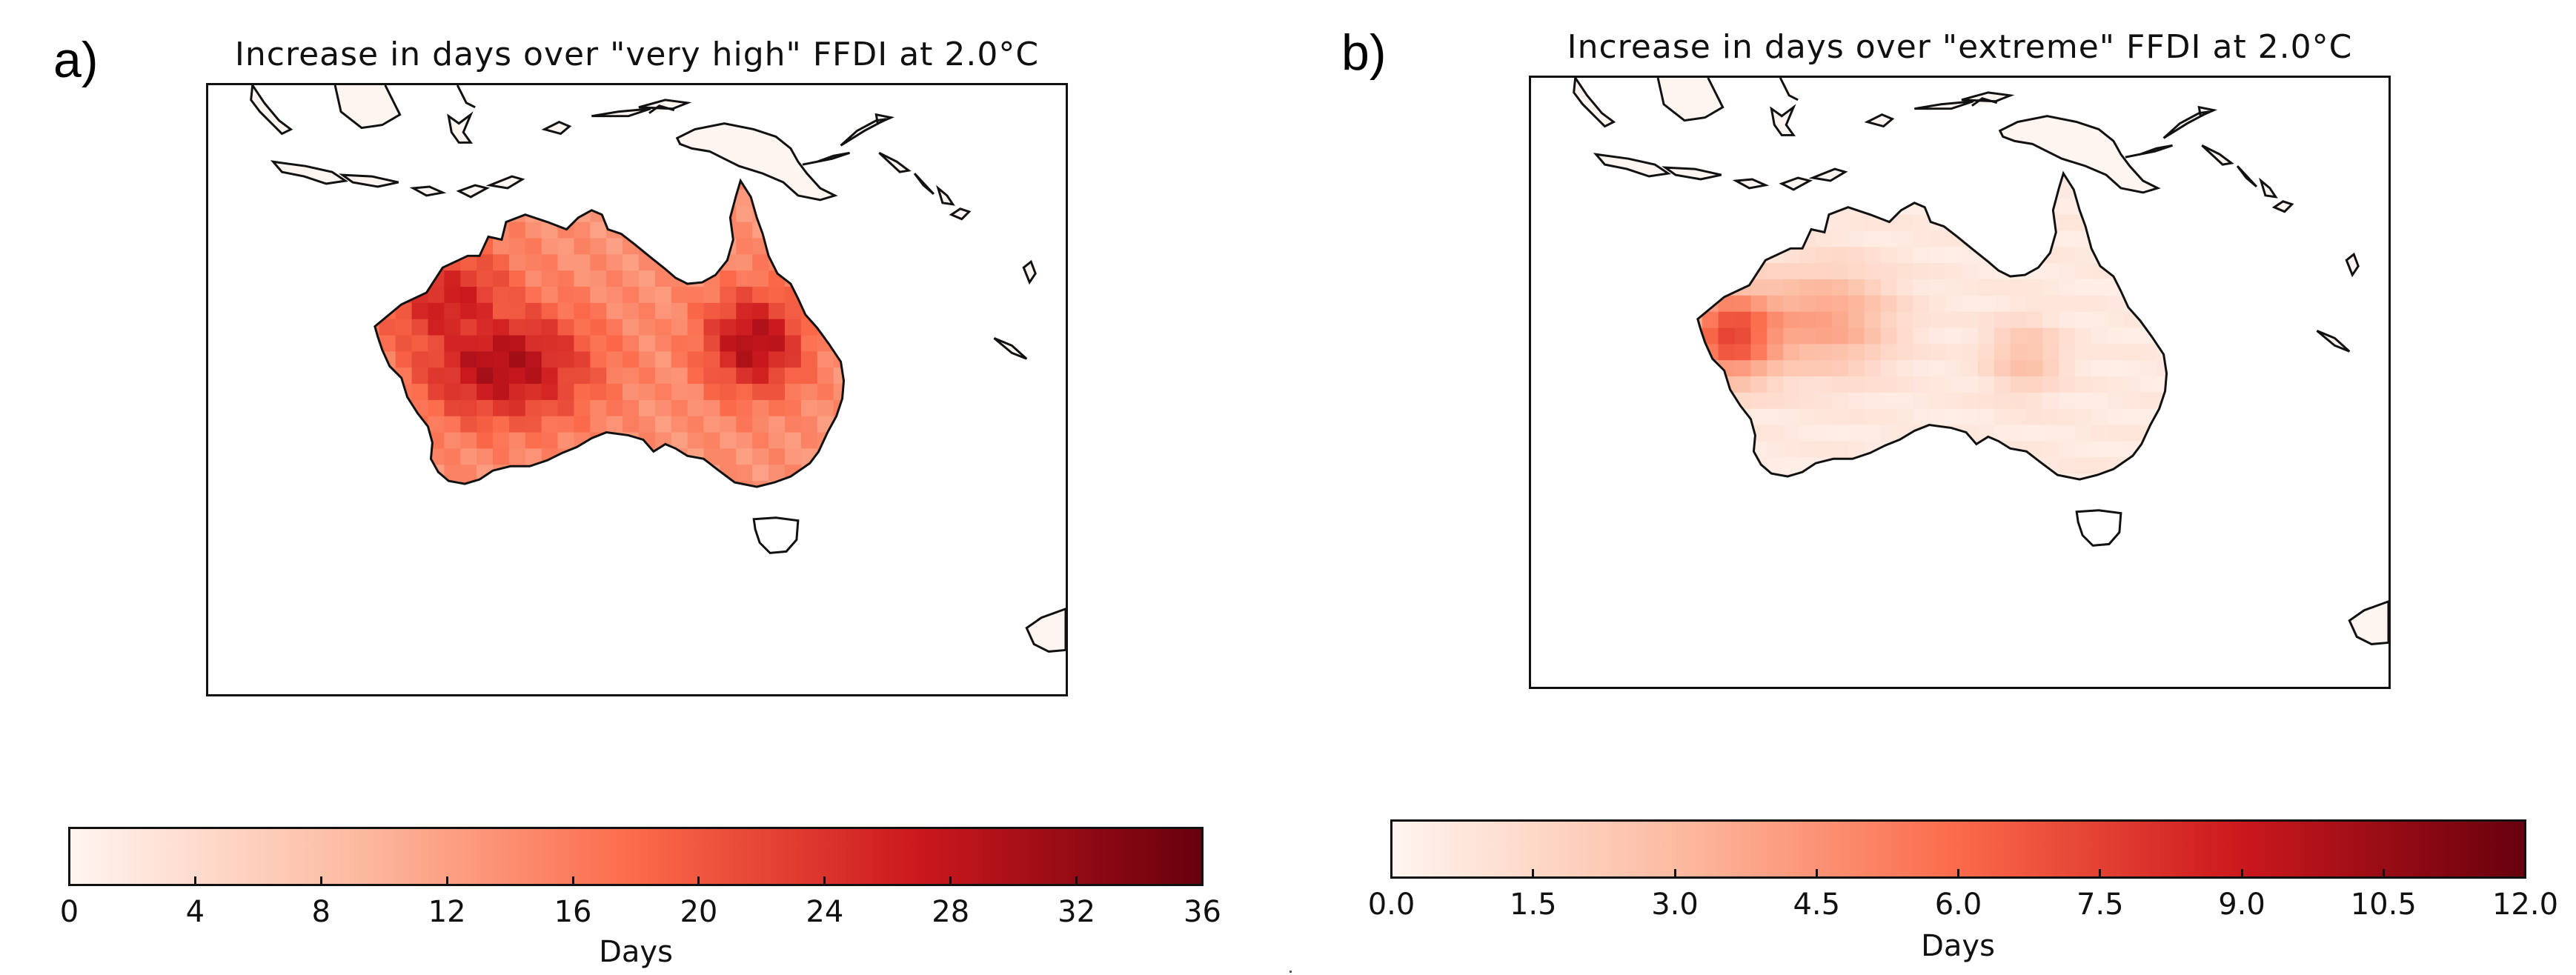 Image resolution: width=2576 pixels, height=975 pixels. What do you see at coordinates (756, 161) in the screenshot?
I see `island-fill` at bounding box center [756, 161].